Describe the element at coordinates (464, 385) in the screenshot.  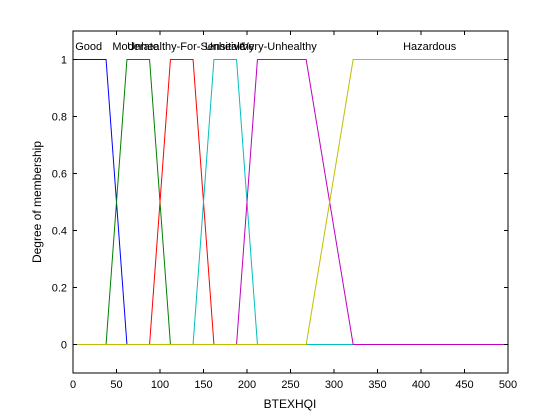
I see `x-tick-label: 450` at that location.